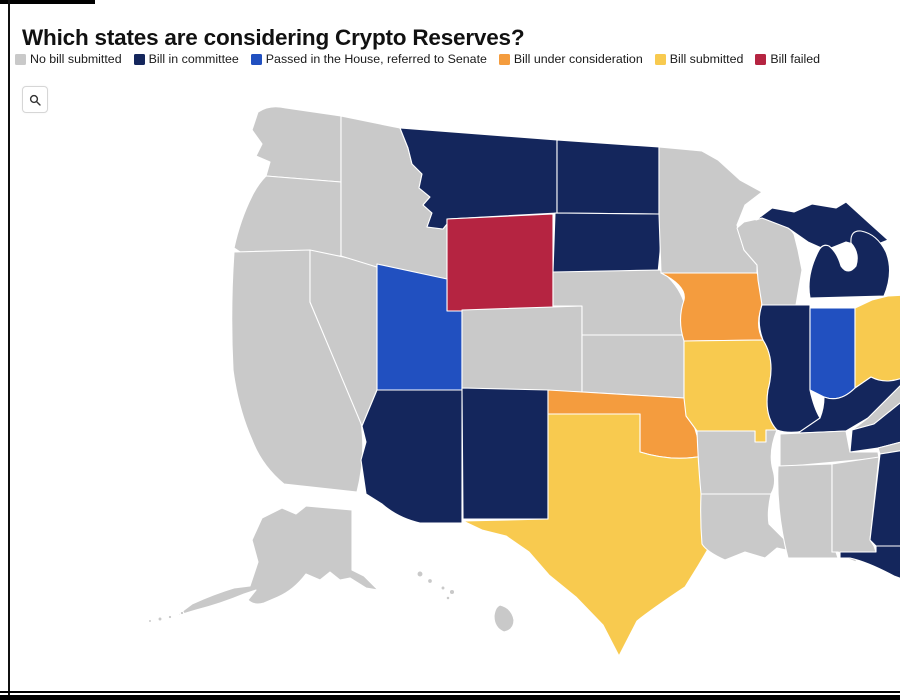 This screenshot has height=700, width=900. What do you see at coordinates (287, 216) in the screenshot?
I see `state-oregon` at bounding box center [287, 216].